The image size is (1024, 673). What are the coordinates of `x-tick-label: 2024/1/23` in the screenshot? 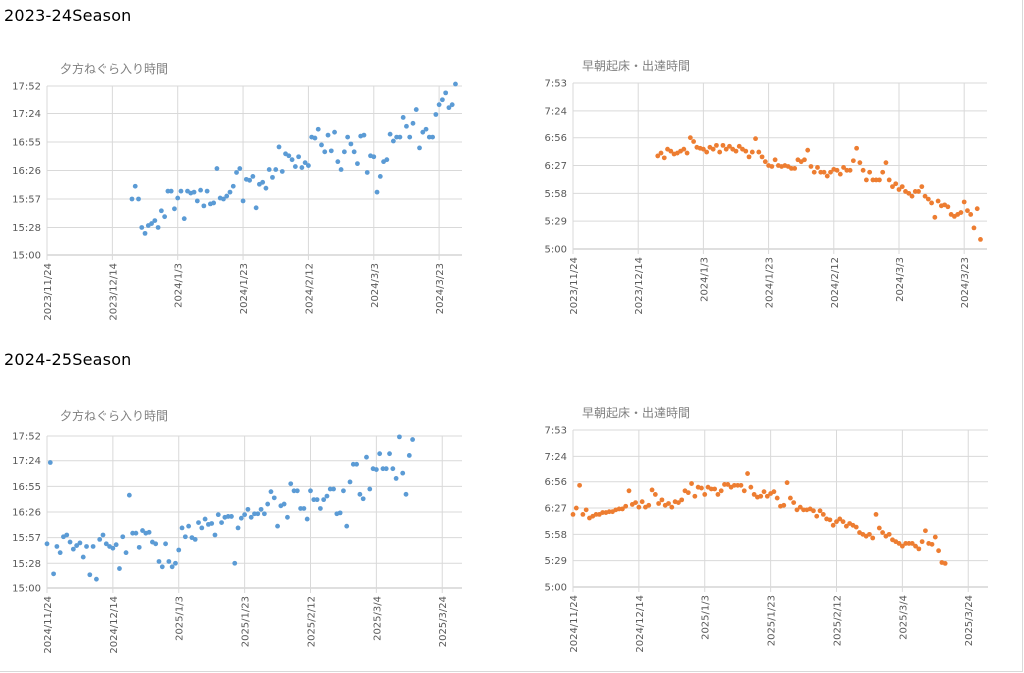 It's located at (770, 282).